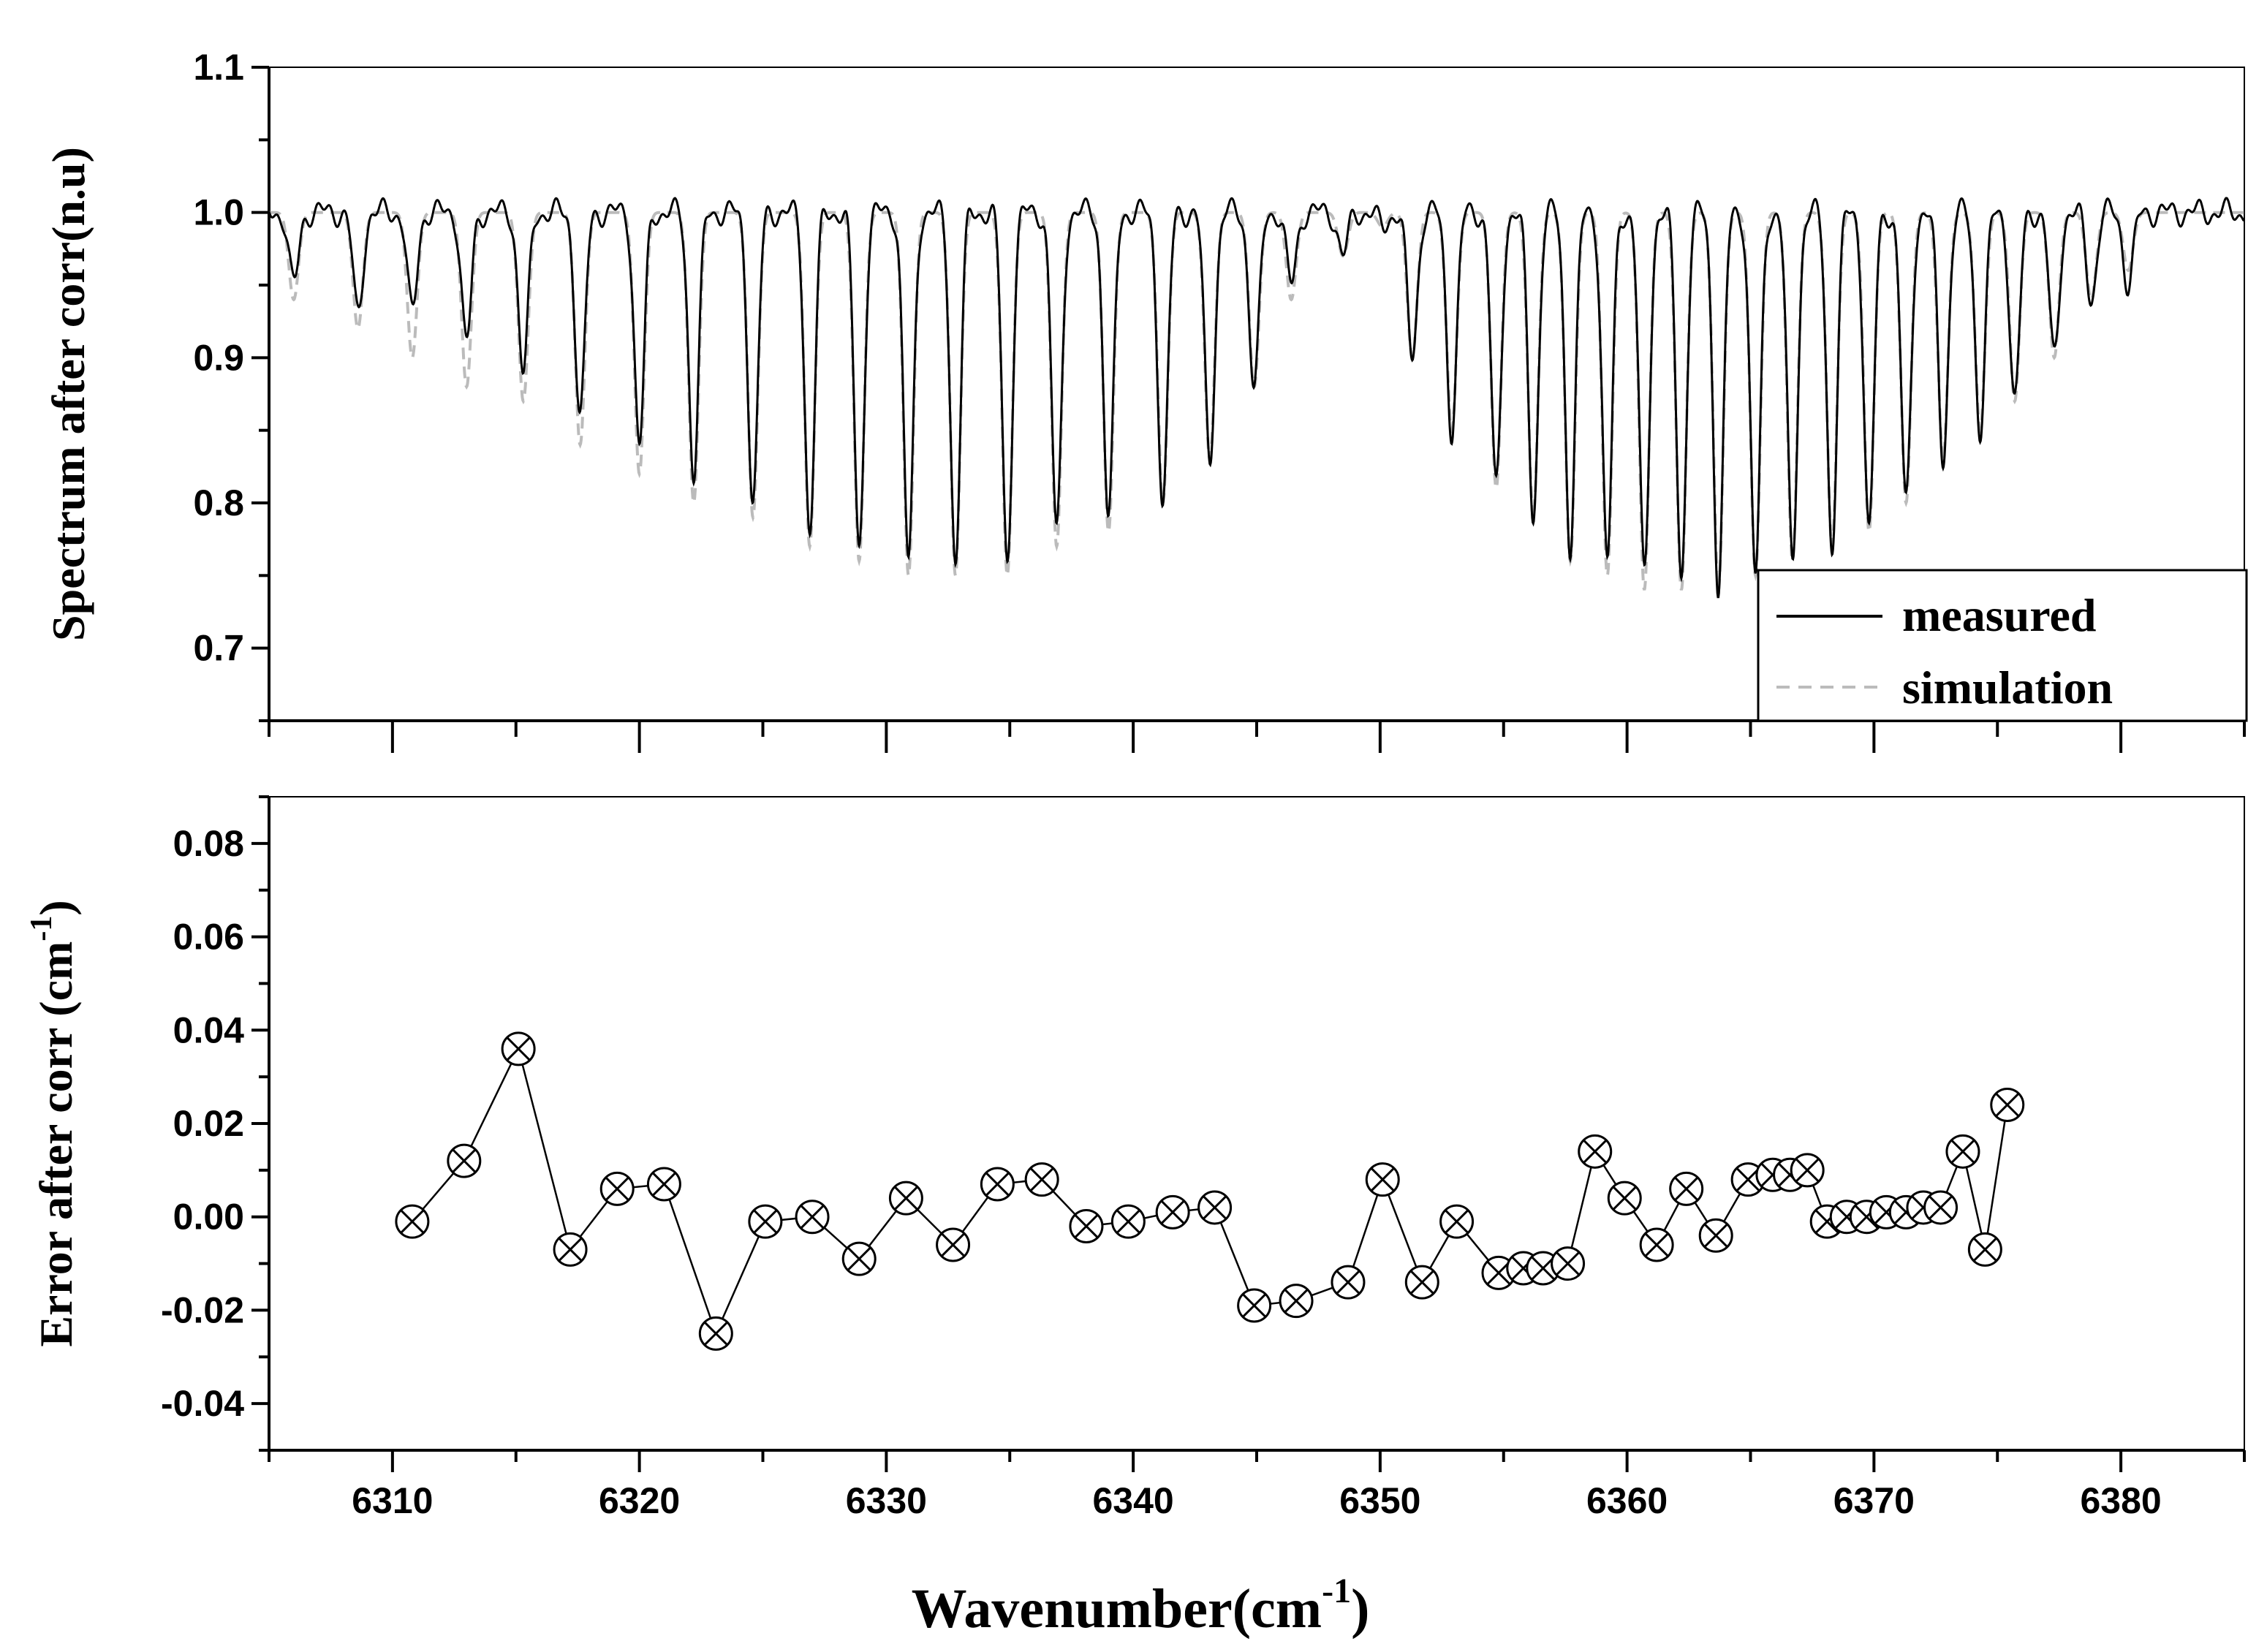 This screenshot has height=1652, width=2267. Describe the element at coordinates (1874, 1501) in the screenshot. I see `bottom-x-tick-label: 6370` at that location.